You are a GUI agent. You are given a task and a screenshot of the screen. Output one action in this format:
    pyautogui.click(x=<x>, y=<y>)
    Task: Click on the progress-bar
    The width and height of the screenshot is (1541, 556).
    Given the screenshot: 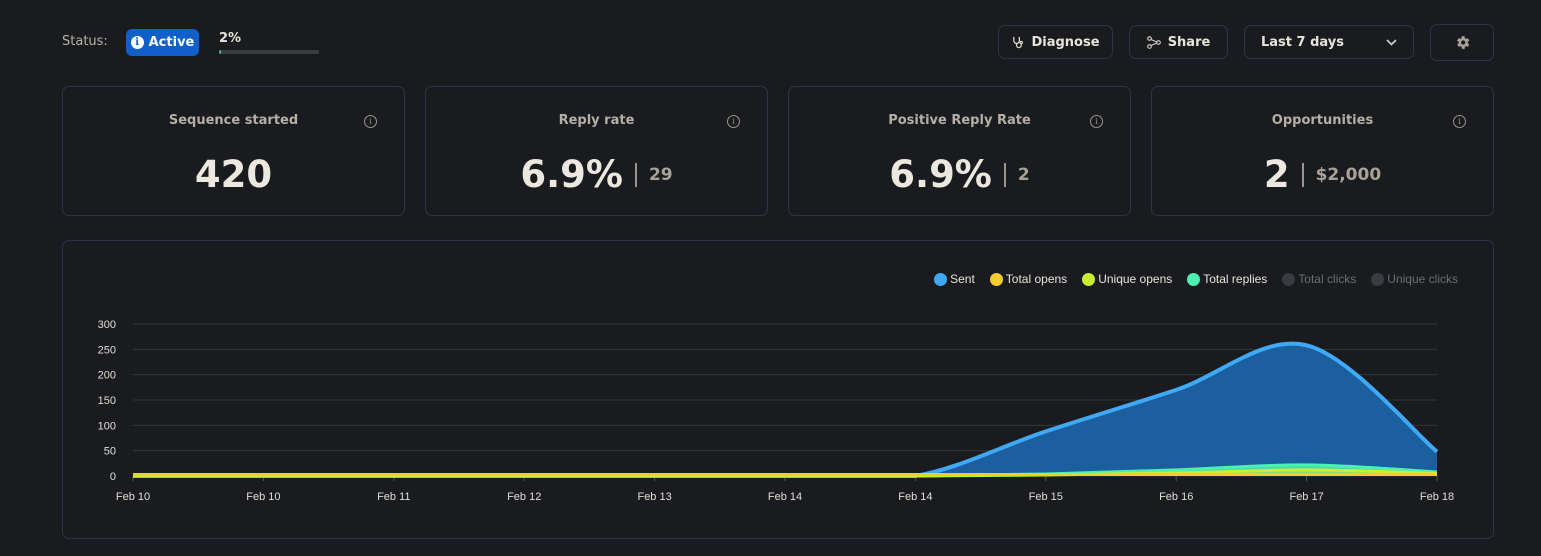 What is the action you would take?
    pyautogui.click(x=269, y=52)
    